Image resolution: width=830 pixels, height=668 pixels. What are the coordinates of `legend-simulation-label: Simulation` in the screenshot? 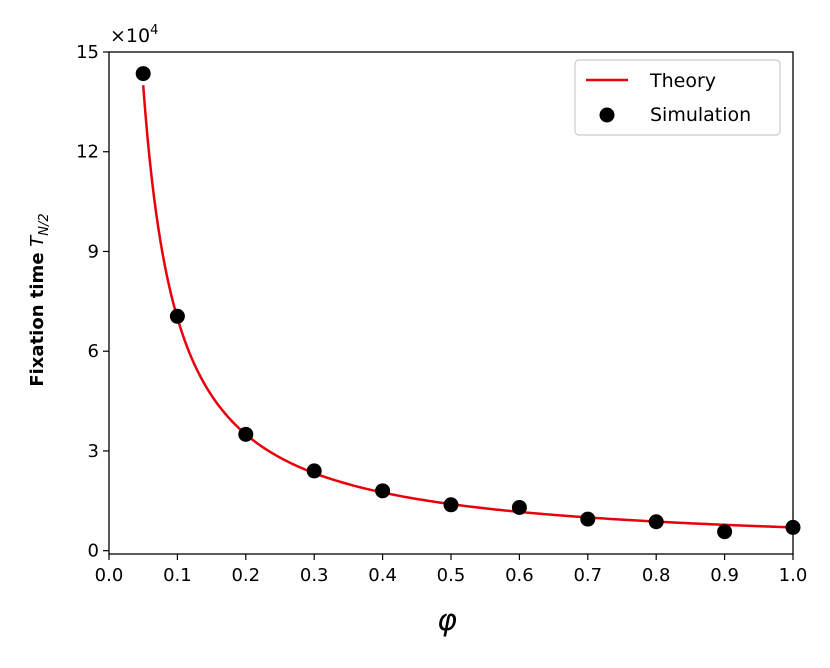 It's located at (700, 115).